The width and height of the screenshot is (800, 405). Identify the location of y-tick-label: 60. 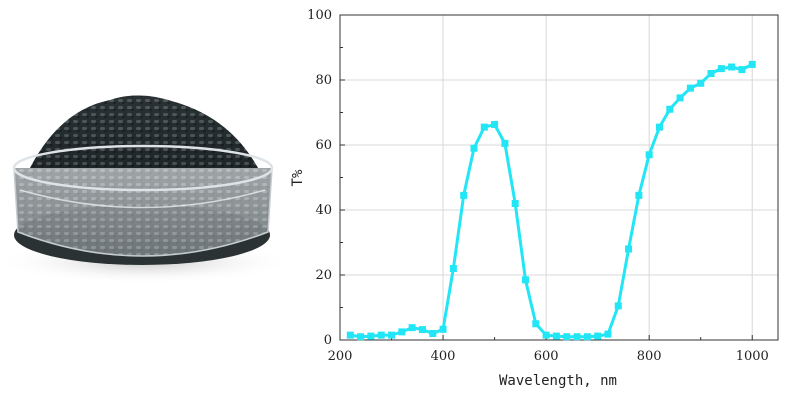
(323, 145).